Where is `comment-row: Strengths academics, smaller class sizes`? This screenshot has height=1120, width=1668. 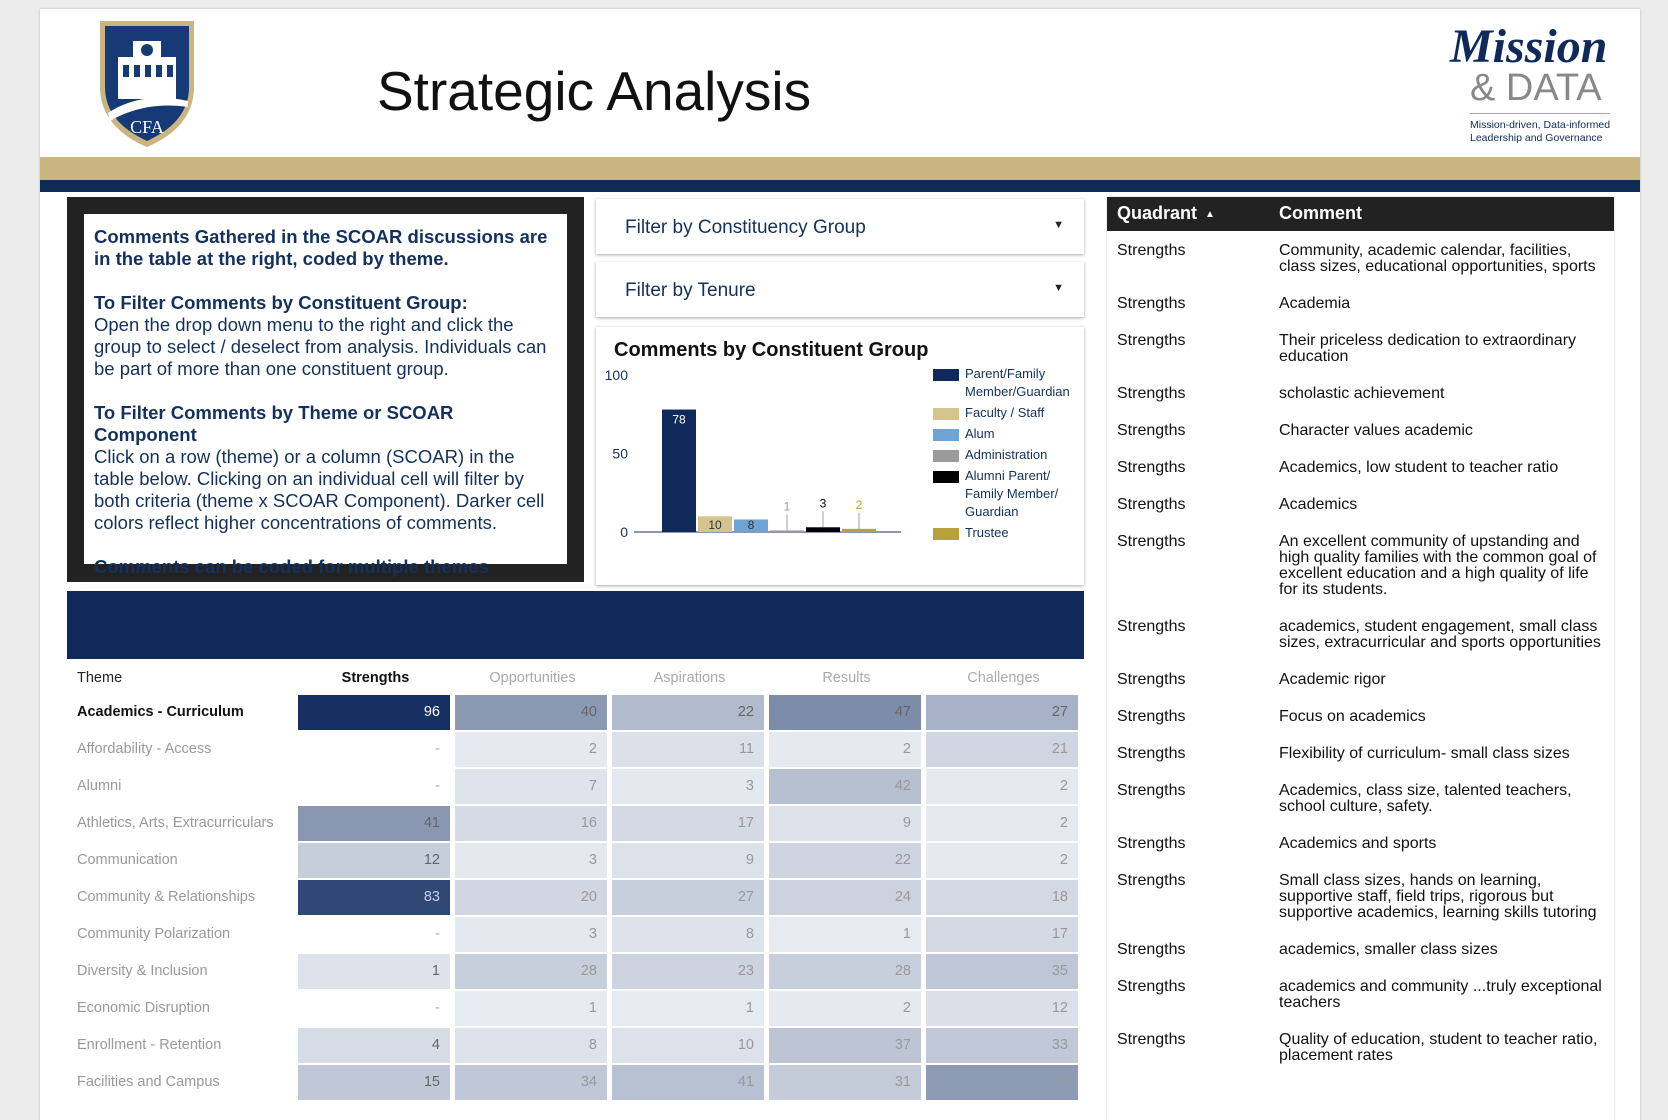
comment-row: Strengths academics, smaller class sizes is located at coordinates (1360, 948).